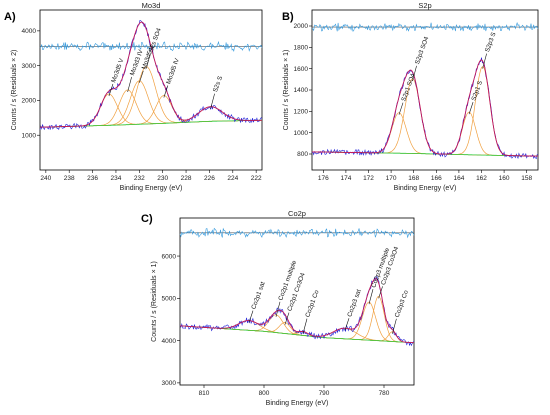  What do you see at coordinates (345, 178) in the screenshot?
I see `x-tick-label: 174` at bounding box center [345, 178].